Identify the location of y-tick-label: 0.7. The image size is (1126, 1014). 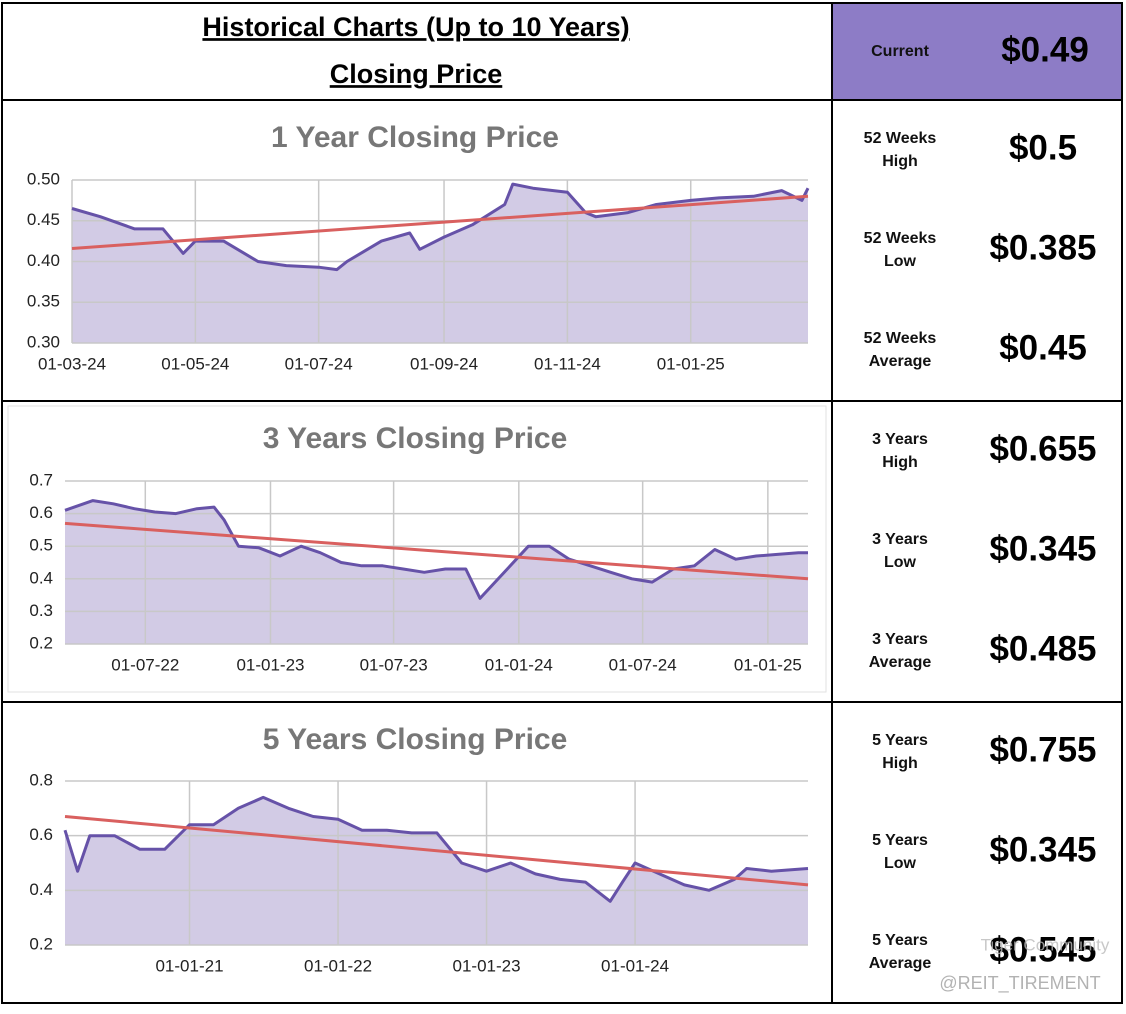
(41, 479).